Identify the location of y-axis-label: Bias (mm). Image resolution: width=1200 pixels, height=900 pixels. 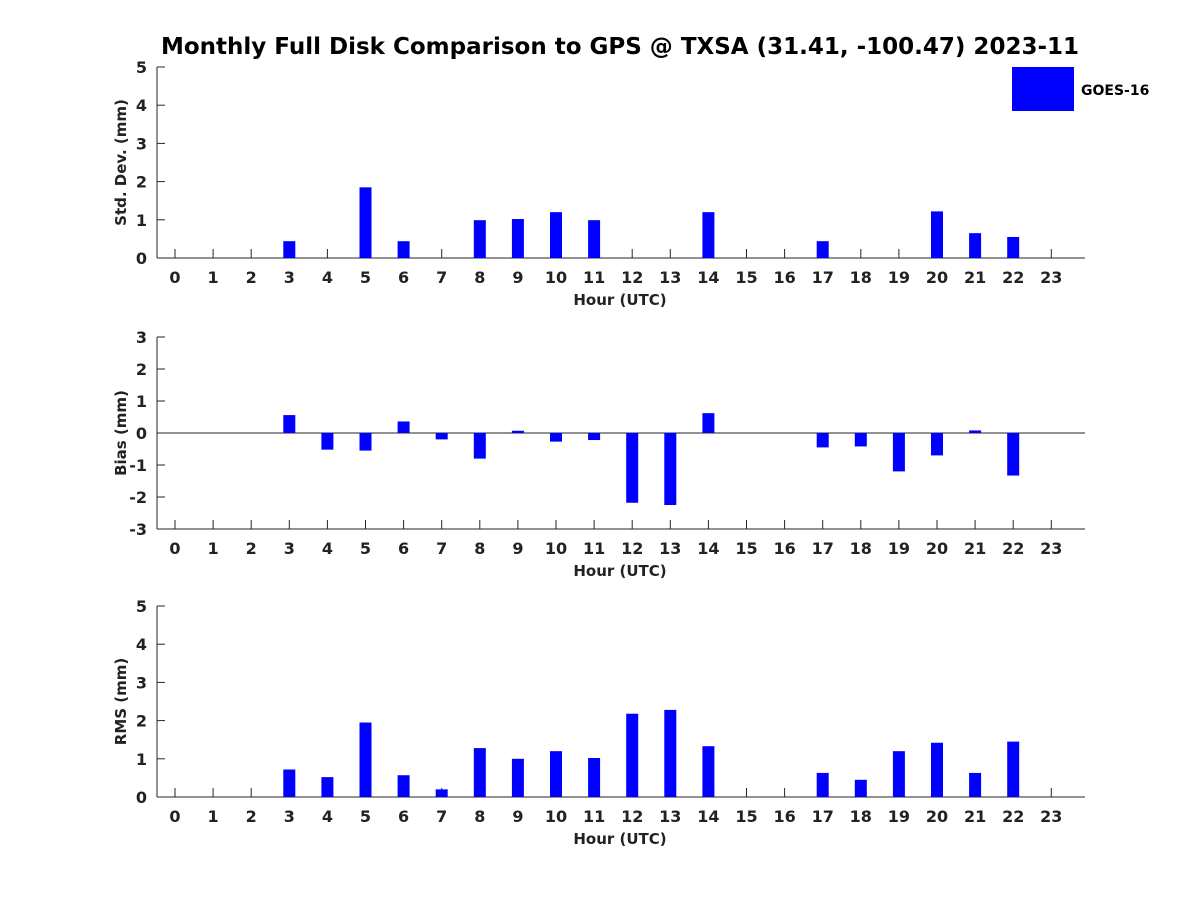
(121, 433).